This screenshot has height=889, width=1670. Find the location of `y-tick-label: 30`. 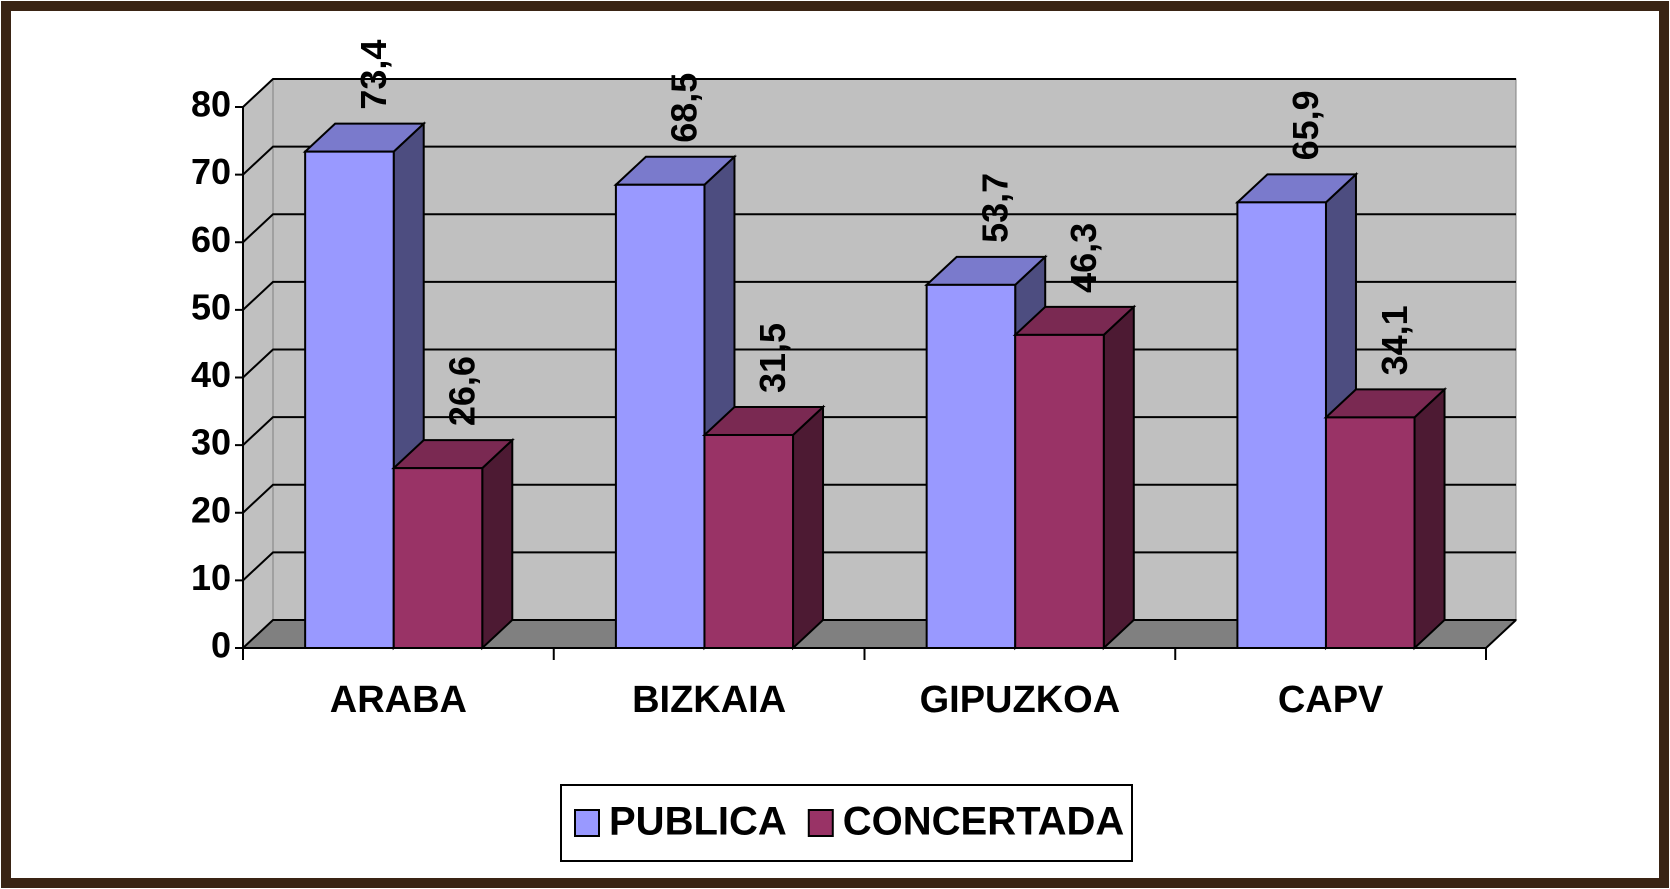

y-tick-label: 30 is located at coordinates (211, 442).